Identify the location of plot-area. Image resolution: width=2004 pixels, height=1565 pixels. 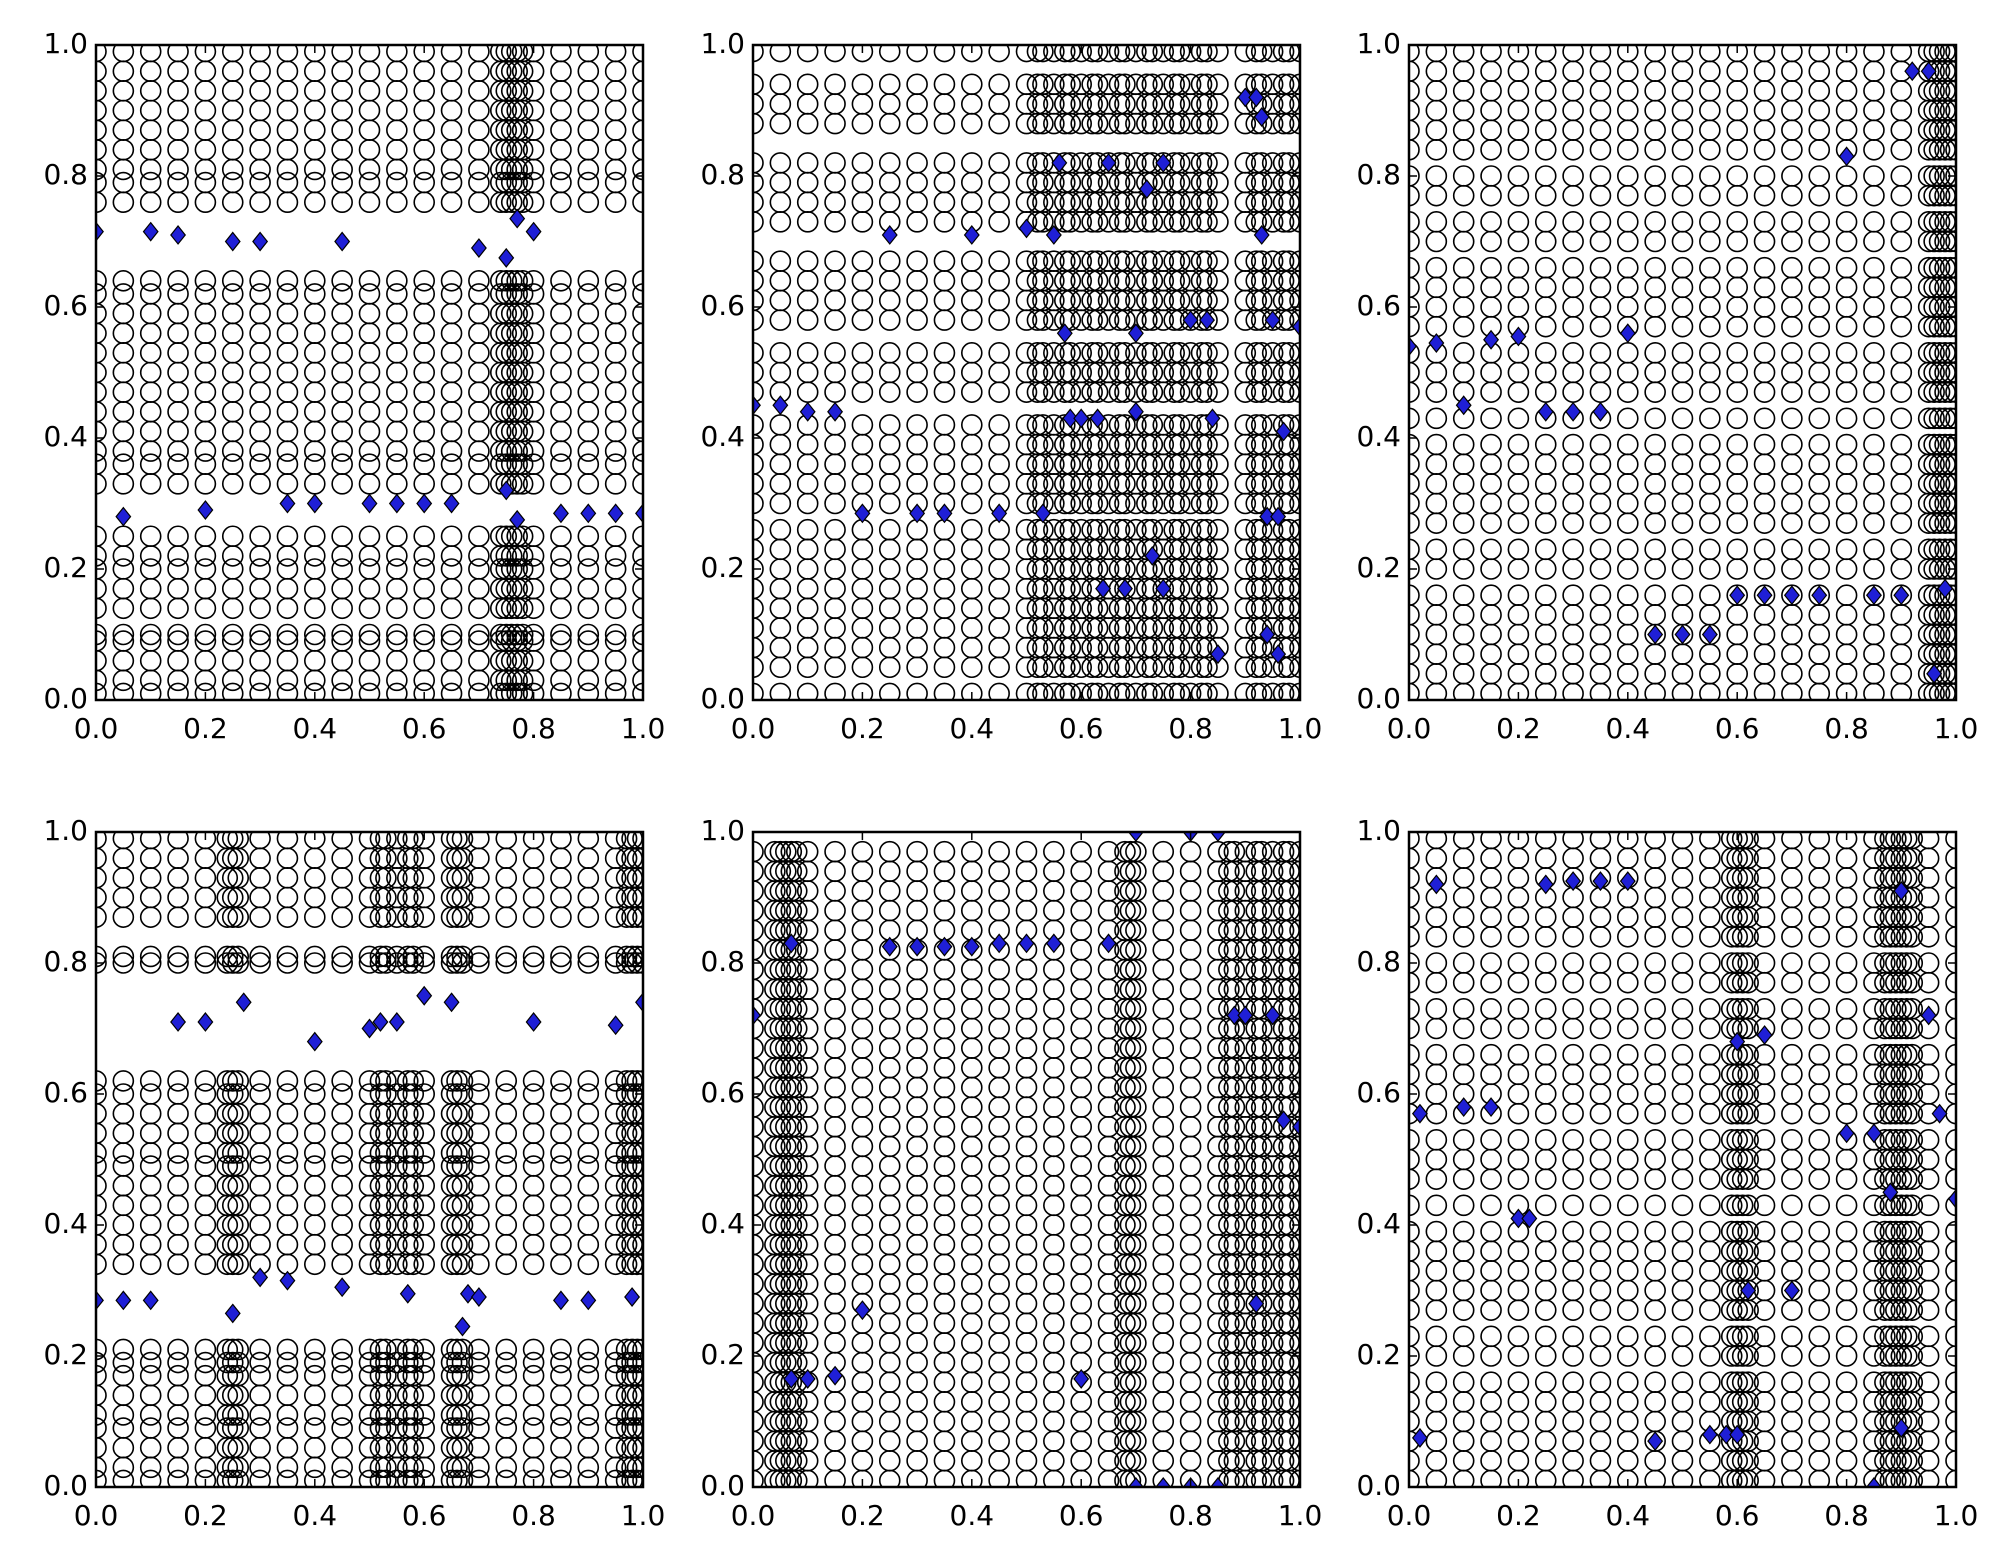
(369, 372).